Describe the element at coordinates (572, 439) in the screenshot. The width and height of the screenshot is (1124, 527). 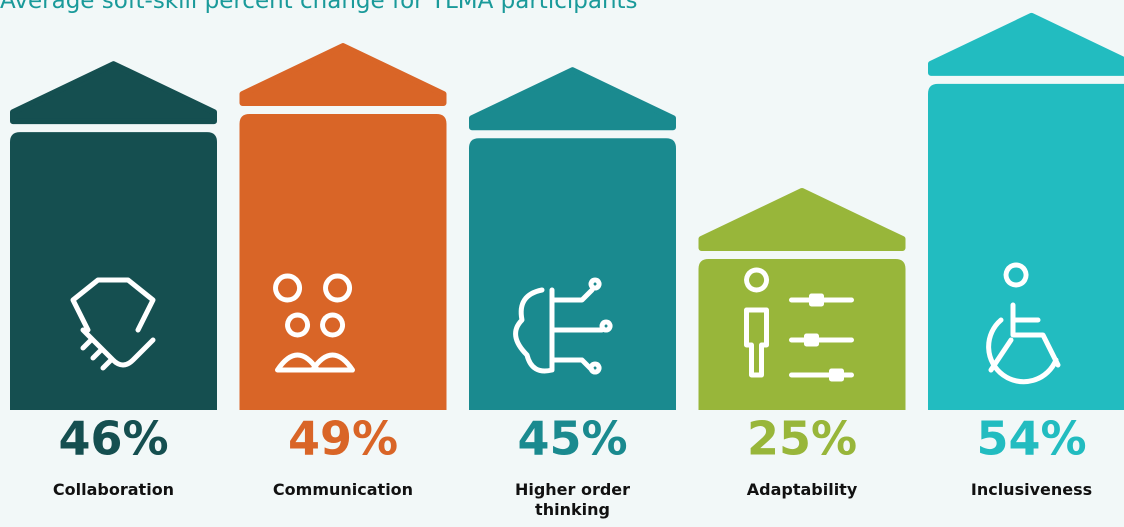
I see `value-label: 45%` at that location.